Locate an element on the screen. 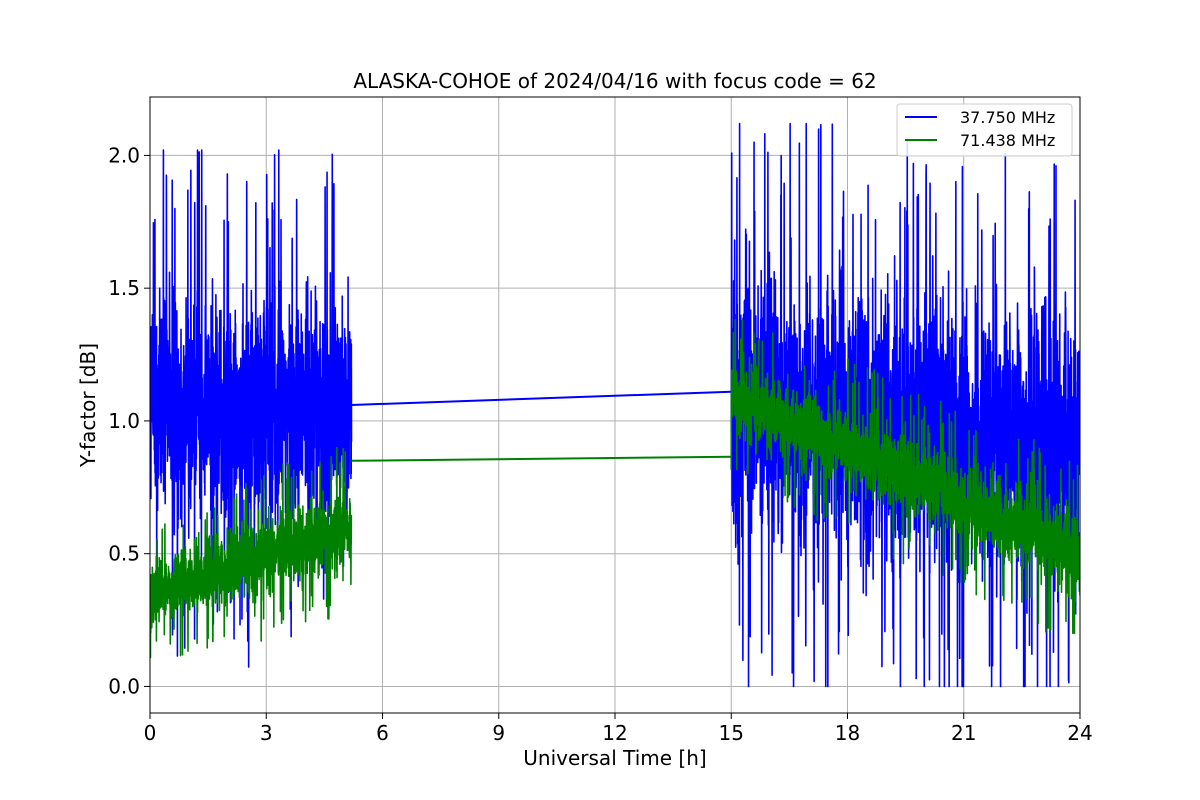  y-tick-label: 0.5 is located at coordinates (124, 554).